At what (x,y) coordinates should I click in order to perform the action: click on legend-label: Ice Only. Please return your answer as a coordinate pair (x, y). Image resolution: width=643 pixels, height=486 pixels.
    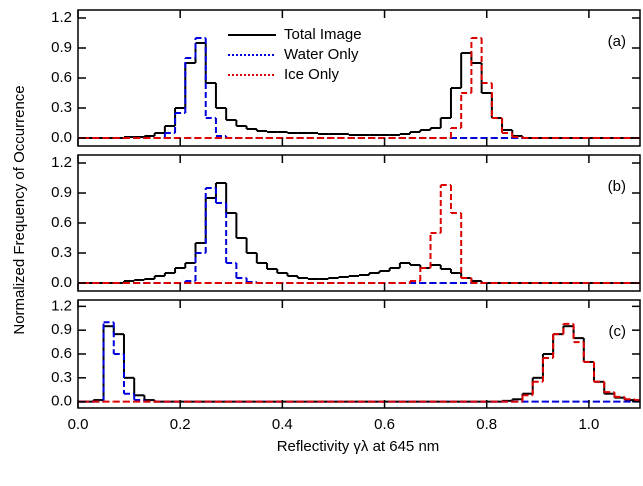
    Looking at the image, I should click on (312, 74).